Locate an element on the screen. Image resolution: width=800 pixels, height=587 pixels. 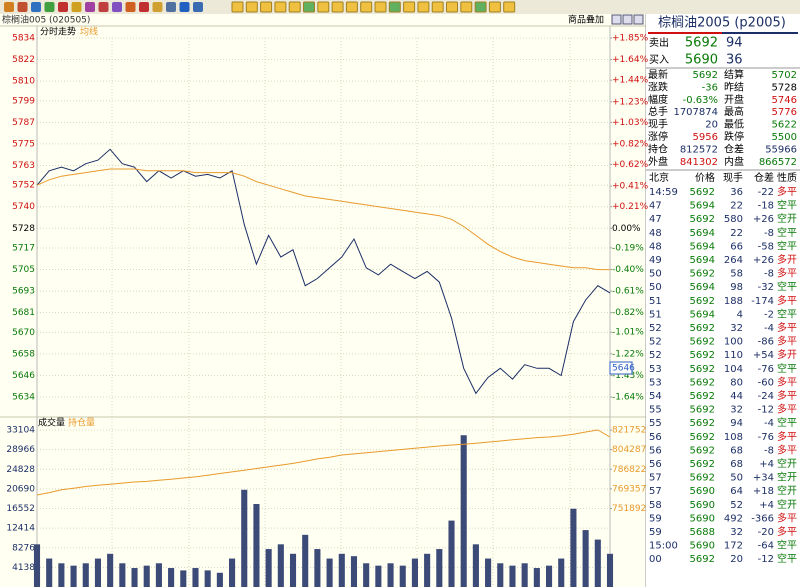
tick-cell: 36 is located at coordinates (736, 192).